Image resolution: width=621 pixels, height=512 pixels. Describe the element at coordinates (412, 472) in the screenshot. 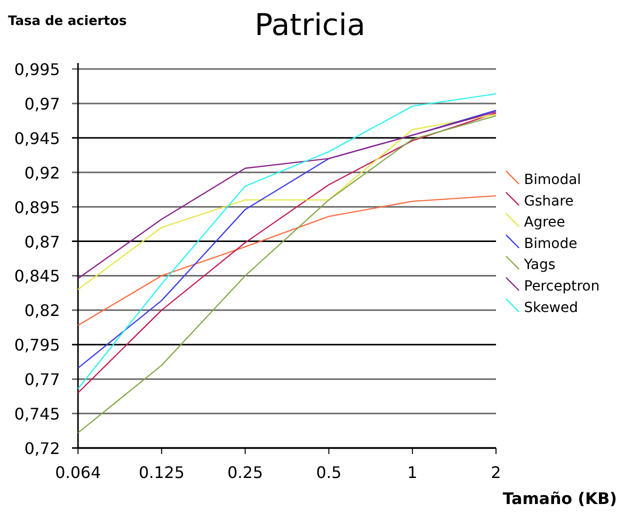

I see `x-tick-label: 1` at that location.